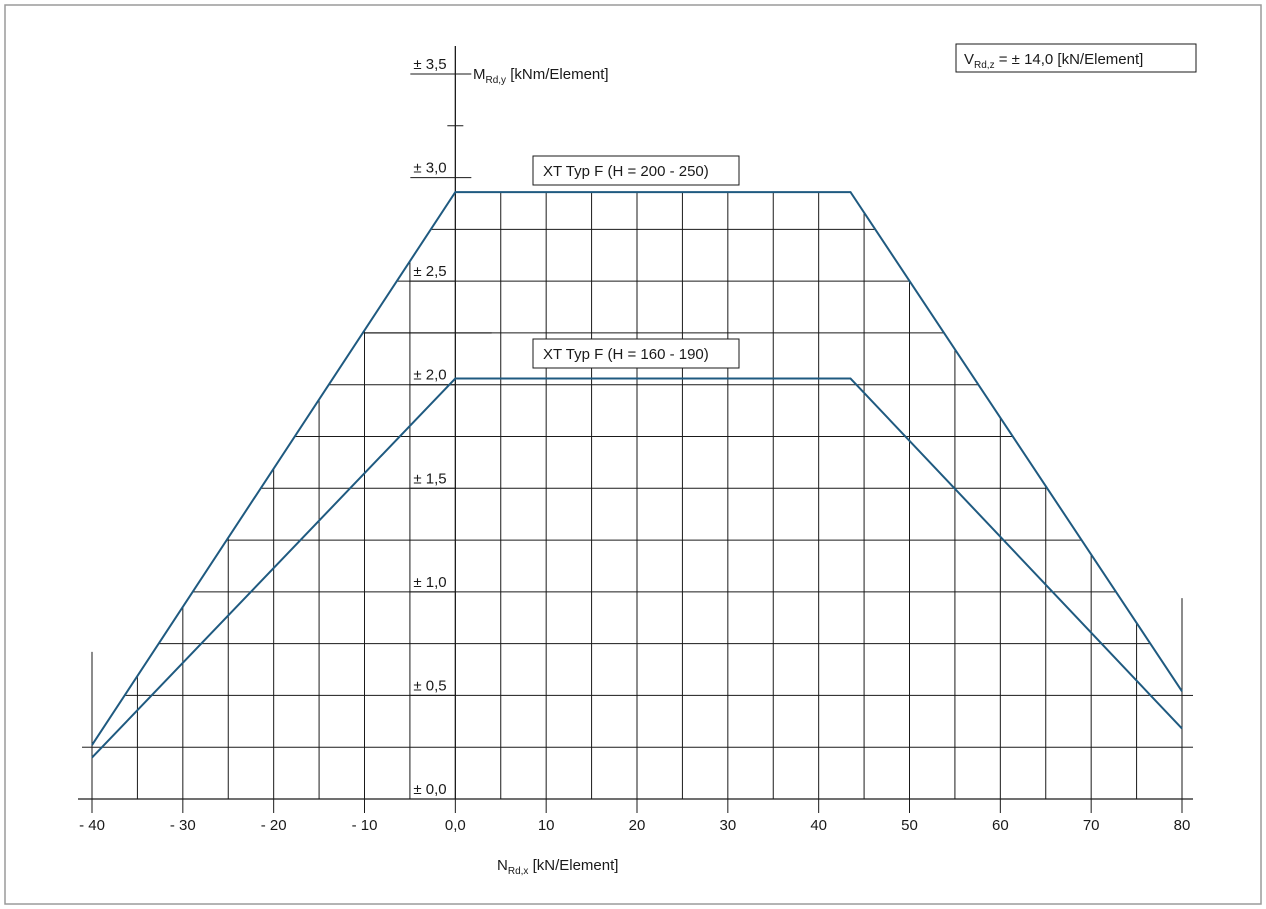  Describe the element at coordinates (557, 867) in the screenshot. I see `x-axis-title: NRd,x [kN/Element]` at that location.